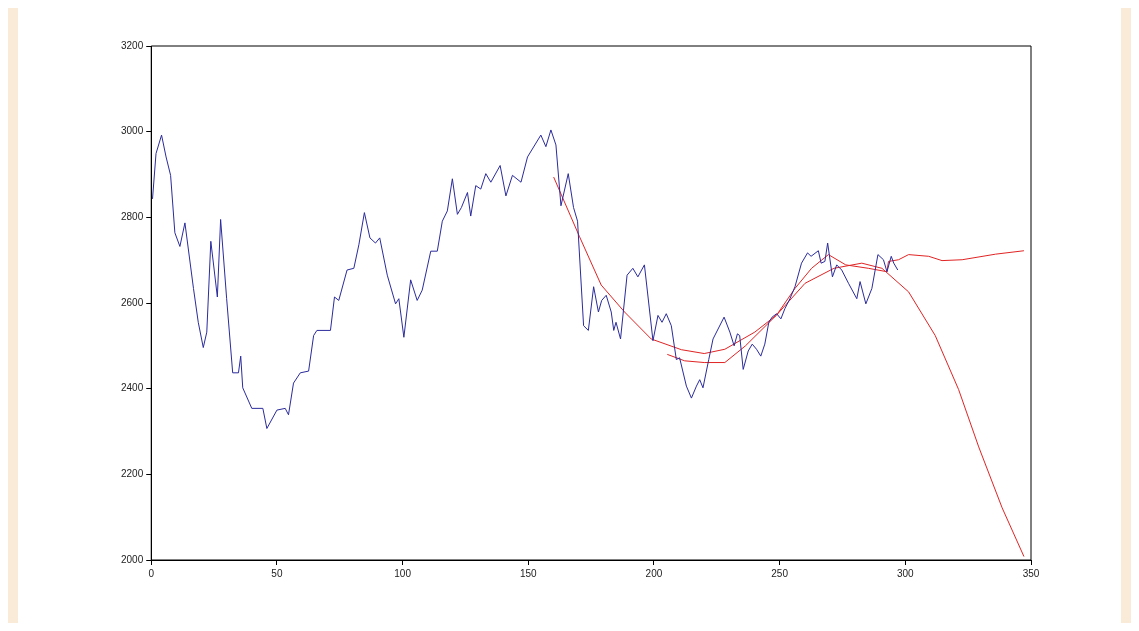 This screenshot has width=1139, height=631. What do you see at coordinates (528, 573) in the screenshot?
I see `x-tick-label: 150` at bounding box center [528, 573].